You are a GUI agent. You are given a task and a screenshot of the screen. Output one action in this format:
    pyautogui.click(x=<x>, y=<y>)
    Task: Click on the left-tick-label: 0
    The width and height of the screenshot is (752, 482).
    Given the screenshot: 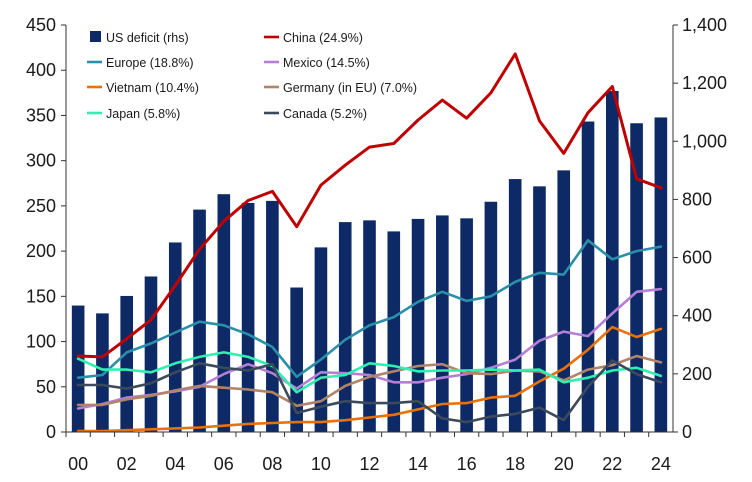 What is the action you would take?
    pyautogui.click(x=51, y=432)
    